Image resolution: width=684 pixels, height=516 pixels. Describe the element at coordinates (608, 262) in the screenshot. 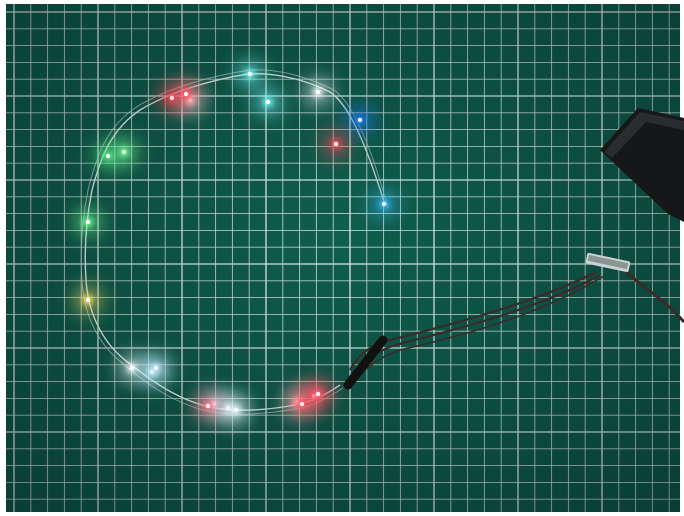

I see `connector-header` at that location.